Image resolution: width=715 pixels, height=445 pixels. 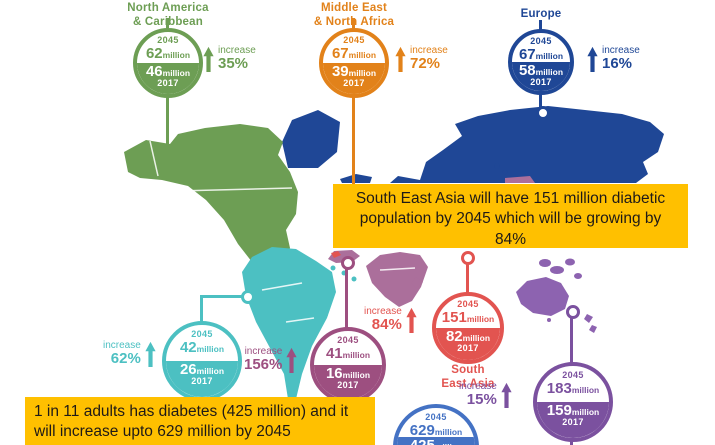 I want to click on callout-text-line: will increase upto 629 million by 2045, so click(x=162, y=432).